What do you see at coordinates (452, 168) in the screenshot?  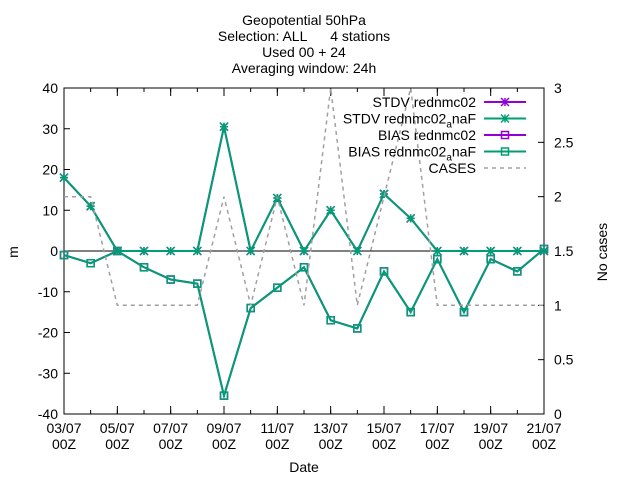 I see `legend-label: CASES` at bounding box center [452, 168].